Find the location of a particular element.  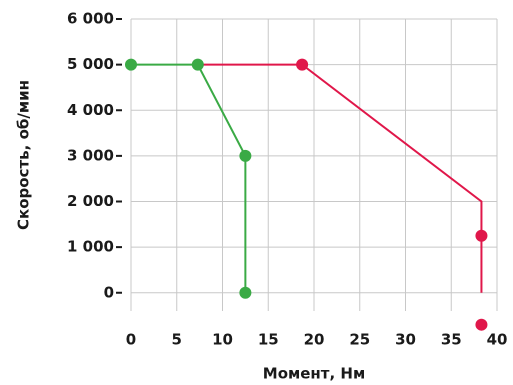

x-tick-label: 25 is located at coordinates (359, 340).